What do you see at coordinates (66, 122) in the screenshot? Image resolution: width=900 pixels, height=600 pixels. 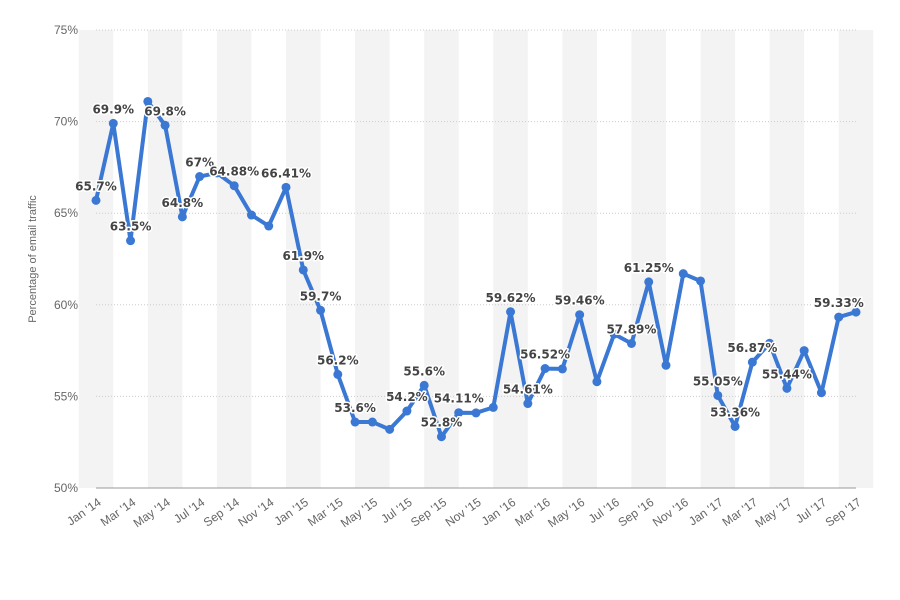 I see `y-tick-label: 70%` at bounding box center [66, 122].